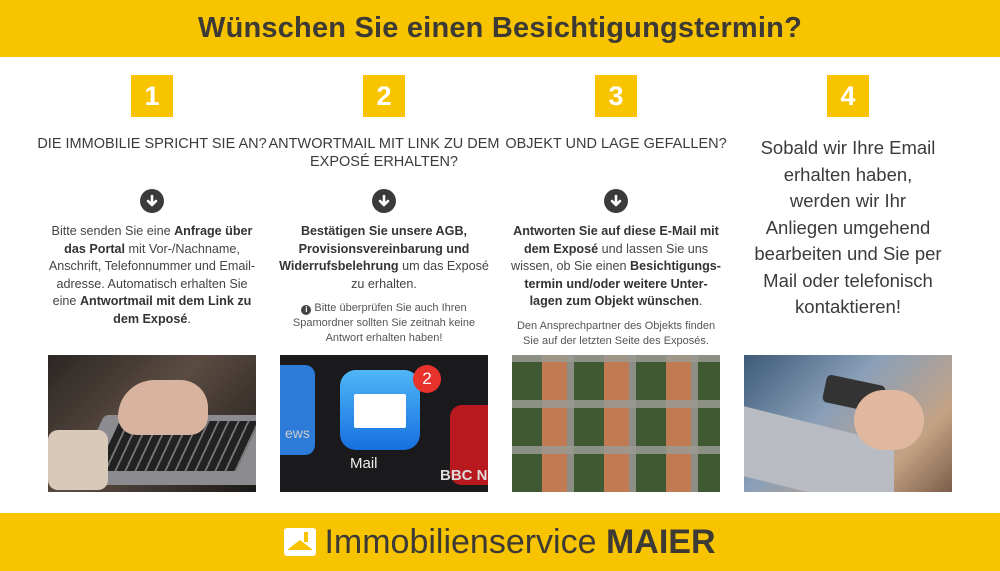  What do you see at coordinates (616, 423) in the screenshot?
I see `aerial-houses-photo` at bounding box center [616, 423].